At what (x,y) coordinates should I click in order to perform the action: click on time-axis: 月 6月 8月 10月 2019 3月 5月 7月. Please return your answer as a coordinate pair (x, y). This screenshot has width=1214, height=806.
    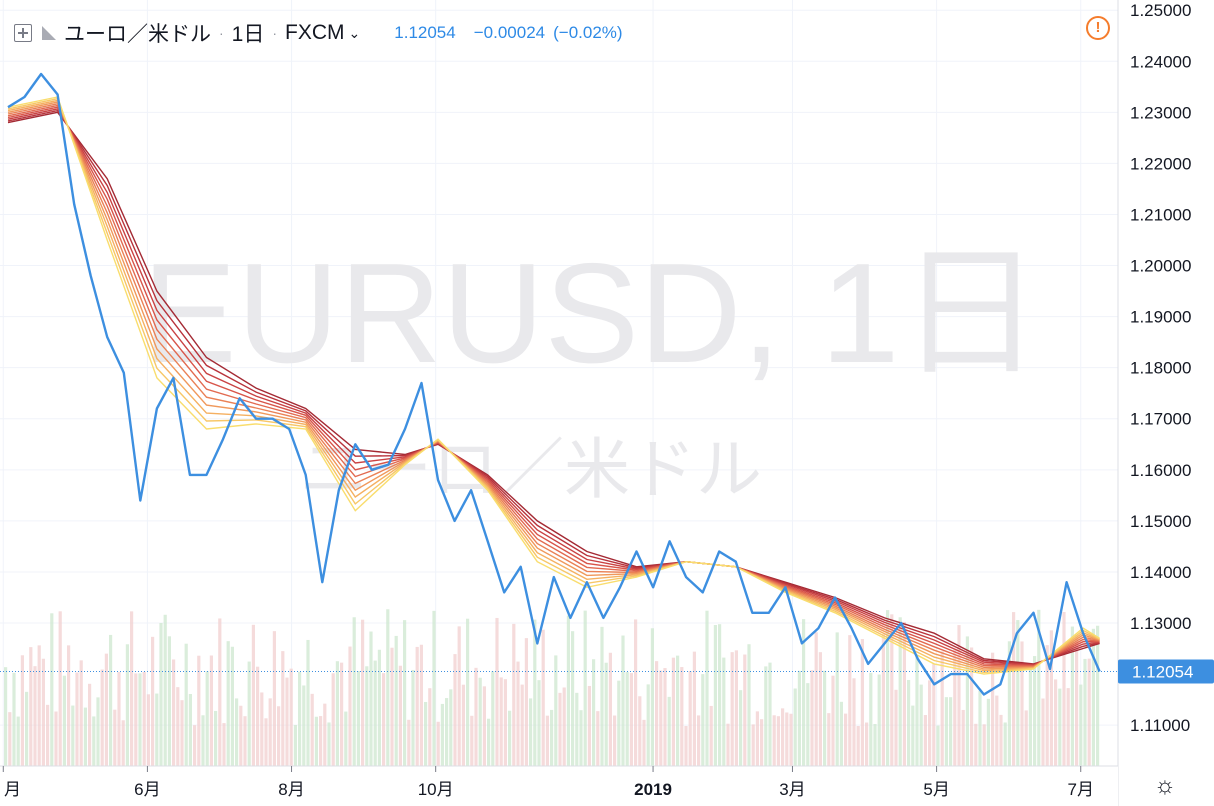
    Looking at the image, I should click on (548, 782).